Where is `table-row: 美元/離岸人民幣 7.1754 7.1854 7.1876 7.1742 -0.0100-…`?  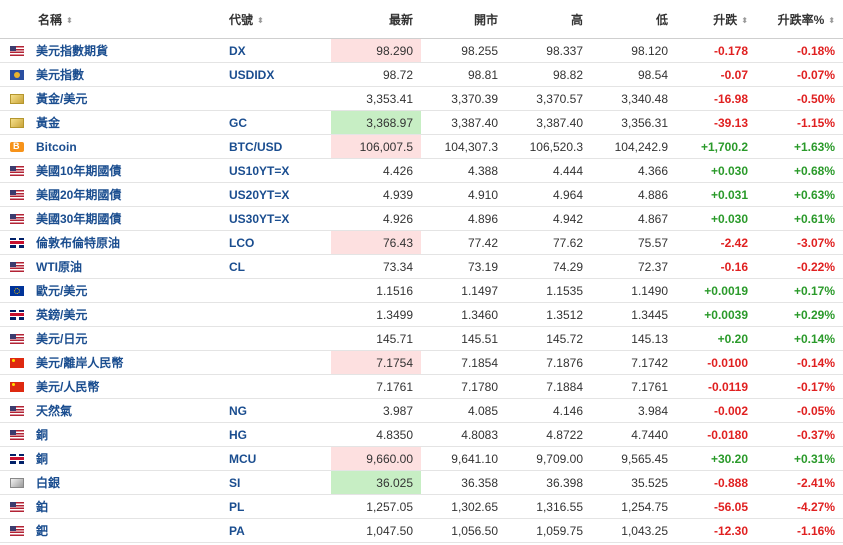 table-row: 美元/離岸人民幣 7.1754 7.1854 7.1876 7.1742 -0.0100-… is located at coordinates (421, 362).